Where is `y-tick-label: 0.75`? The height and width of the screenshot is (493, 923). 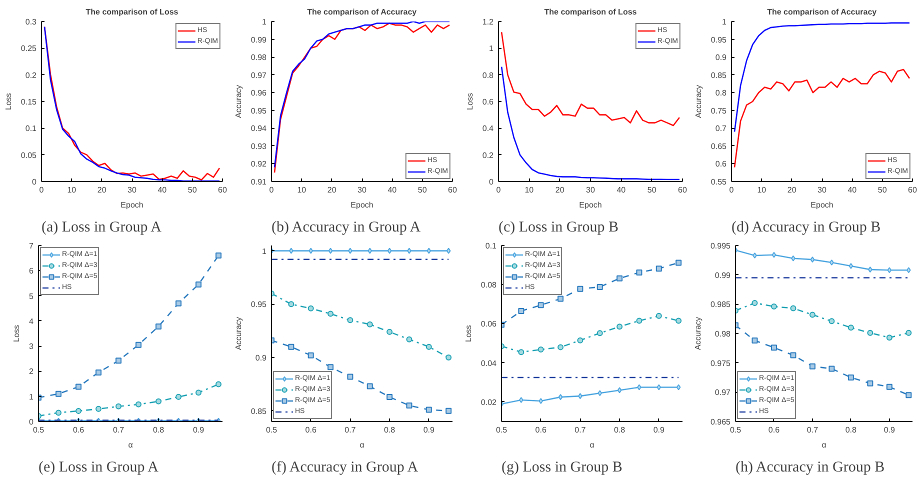 y-tick-label: 0.75 is located at coordinates (719, 111).